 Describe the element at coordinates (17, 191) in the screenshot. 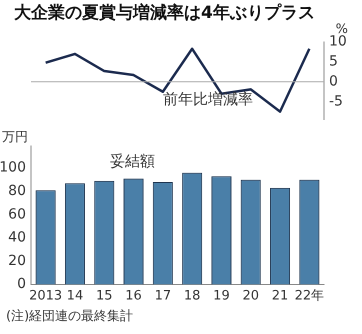

I see `y-tick-label: 80` at that location.